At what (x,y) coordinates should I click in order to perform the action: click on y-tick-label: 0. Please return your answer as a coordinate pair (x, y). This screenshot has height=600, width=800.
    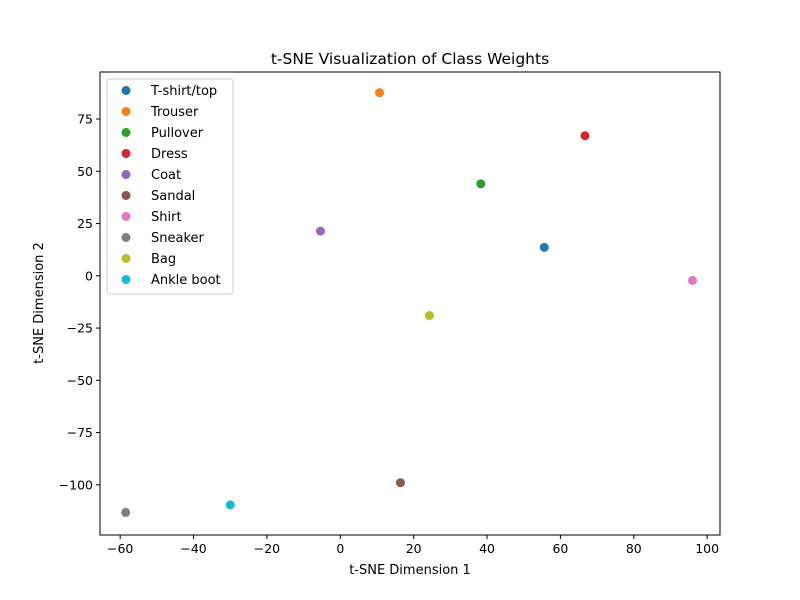
    Looking at the image, I should click on (89, 275).